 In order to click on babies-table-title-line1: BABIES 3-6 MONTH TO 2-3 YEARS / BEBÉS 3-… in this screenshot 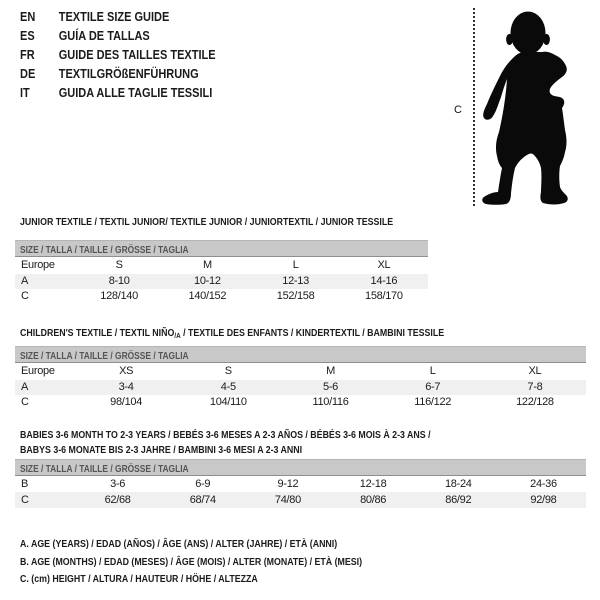, I will do `click(225, 435)`.